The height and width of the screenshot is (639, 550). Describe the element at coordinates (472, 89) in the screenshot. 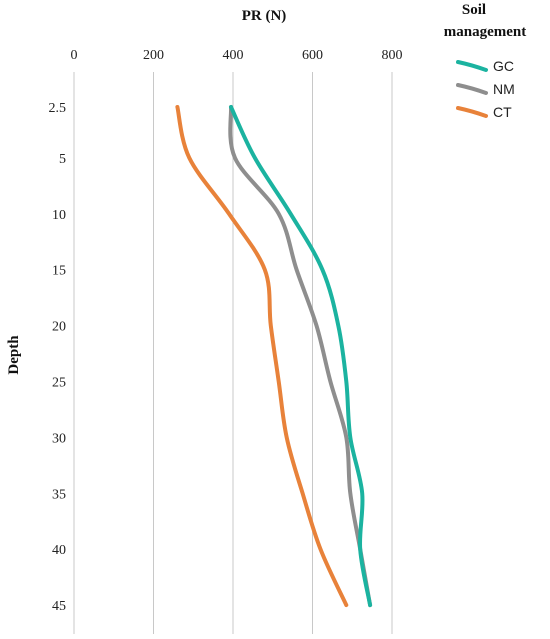

I see `legend-swatch-nm` at that location.